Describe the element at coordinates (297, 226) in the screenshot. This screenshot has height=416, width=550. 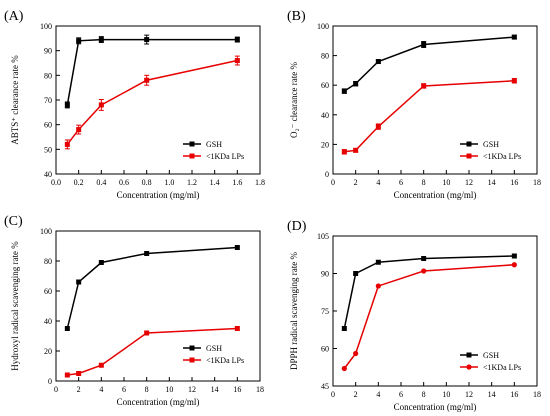
I see `panel-label: (D)` at that location.